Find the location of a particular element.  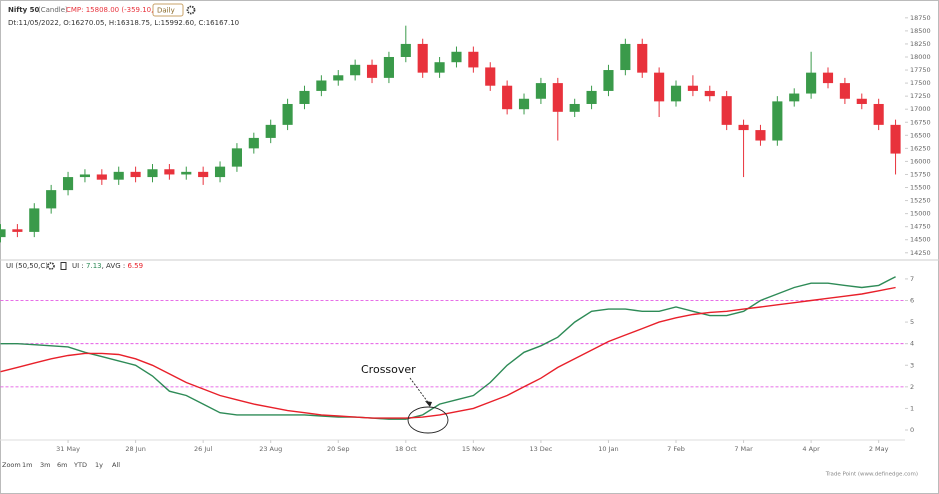

chart-style: (Candle) is located at coordinates (53, 10).